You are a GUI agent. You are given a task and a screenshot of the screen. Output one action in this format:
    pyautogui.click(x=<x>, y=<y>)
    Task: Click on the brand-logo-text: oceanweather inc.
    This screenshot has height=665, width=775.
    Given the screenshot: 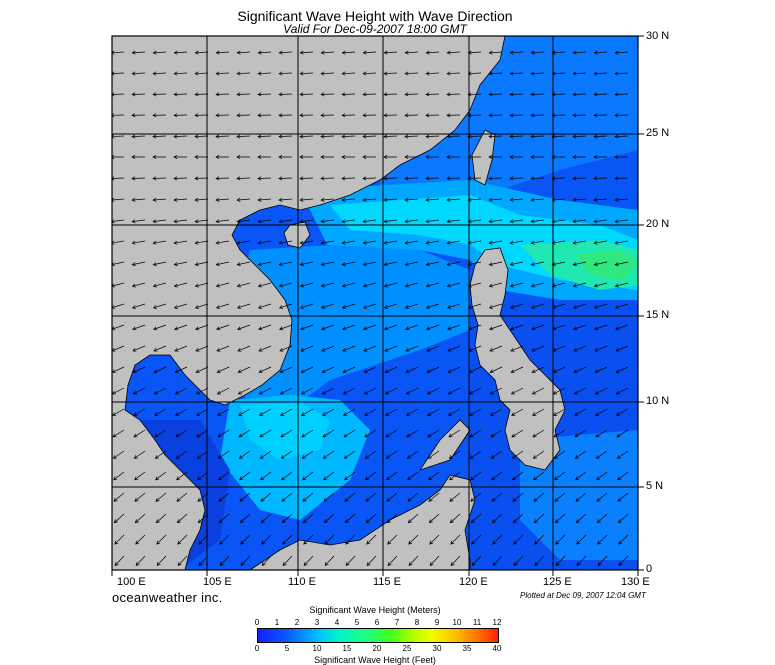 What is the action you would take?
    pyautogui.click(x=167, y=597)
    